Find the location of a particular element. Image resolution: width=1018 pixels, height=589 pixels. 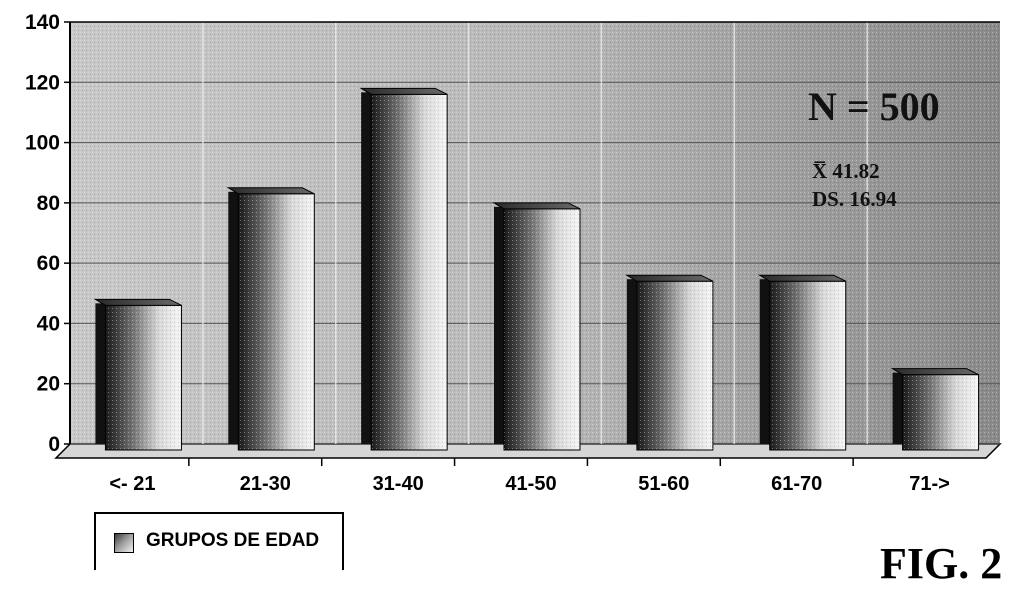

y-axis-ticks: 0 20 40 60 80 100 120 140 is located at coordinates (47, 233).